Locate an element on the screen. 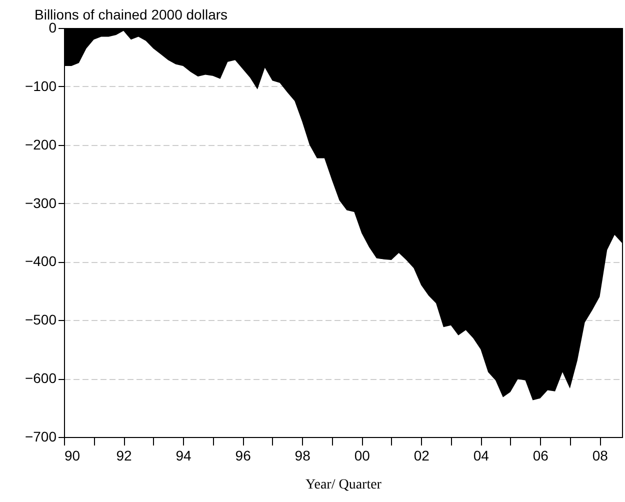  x-tick-label: 00 is located at coordinates (362, 456).